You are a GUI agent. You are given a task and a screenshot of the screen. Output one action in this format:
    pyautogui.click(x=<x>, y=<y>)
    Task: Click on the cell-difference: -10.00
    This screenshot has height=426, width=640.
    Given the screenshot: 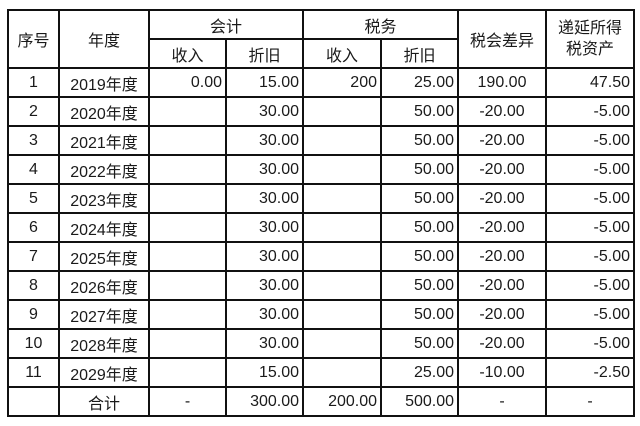 What is the action you would take?
    pyautogui.click(x=502, y=372)
    